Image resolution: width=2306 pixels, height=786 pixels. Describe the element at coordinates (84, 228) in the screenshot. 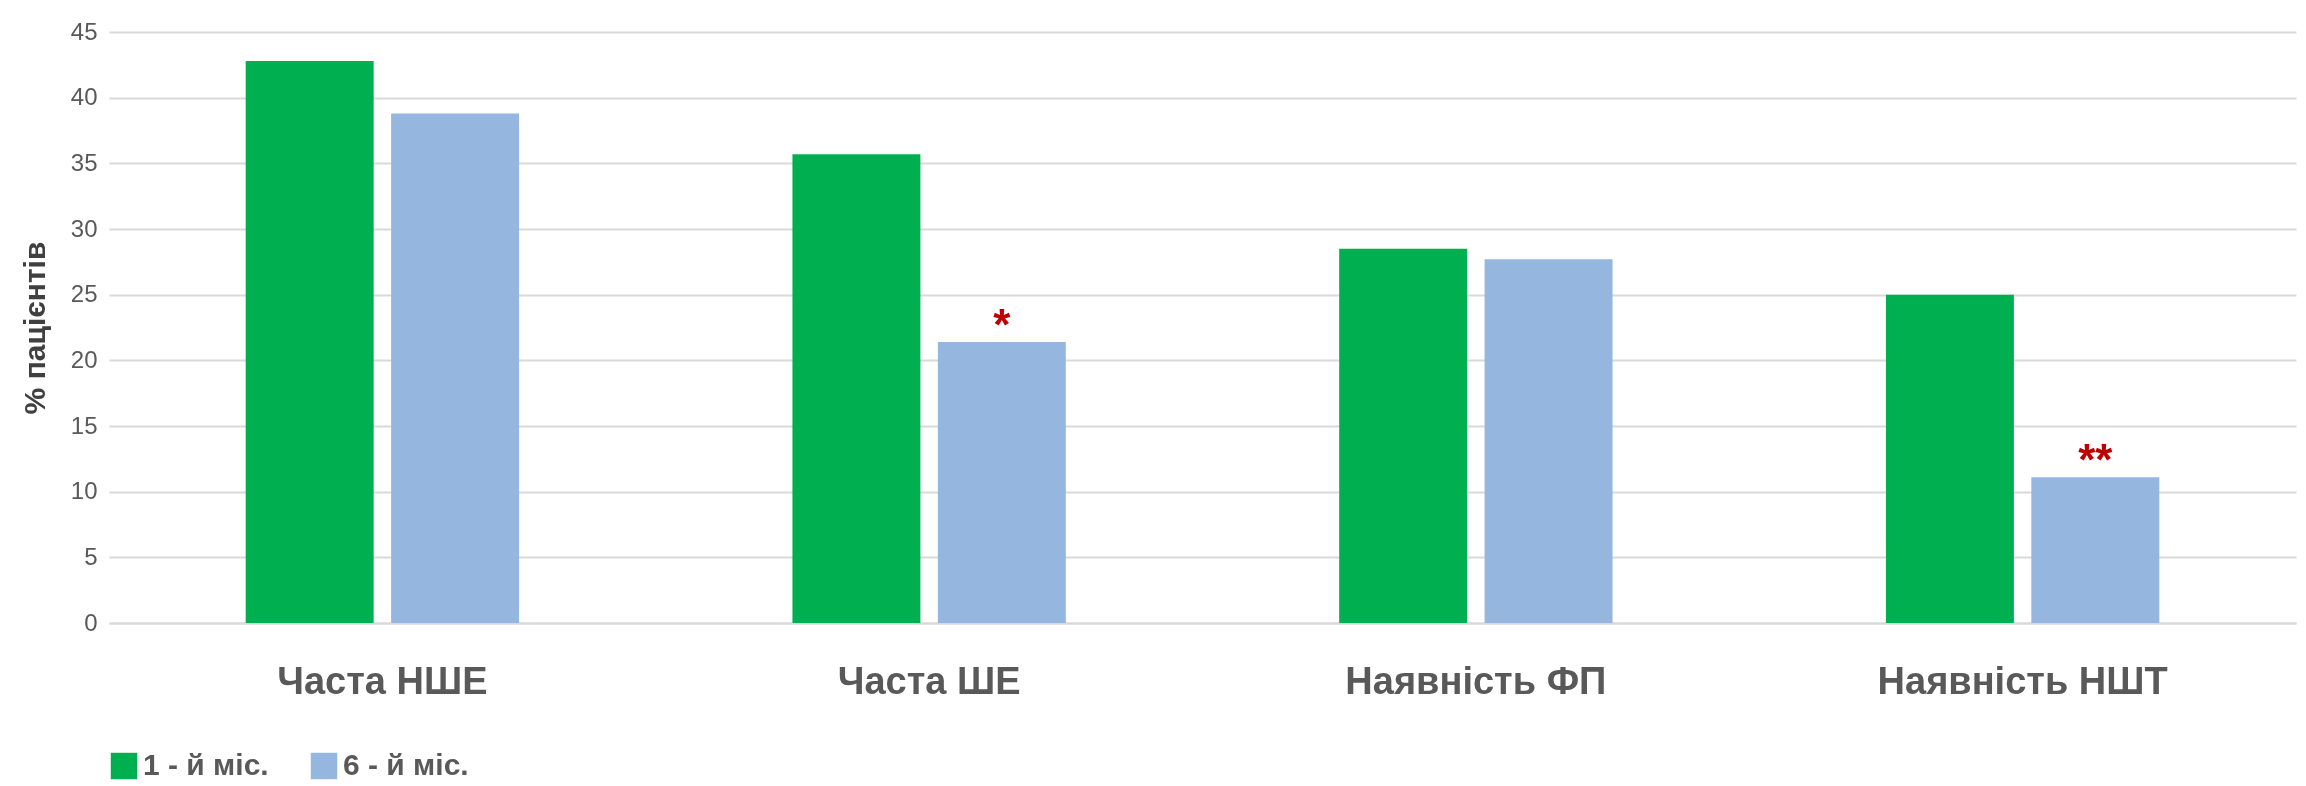

I see `y-tick-label: 30` at that location.